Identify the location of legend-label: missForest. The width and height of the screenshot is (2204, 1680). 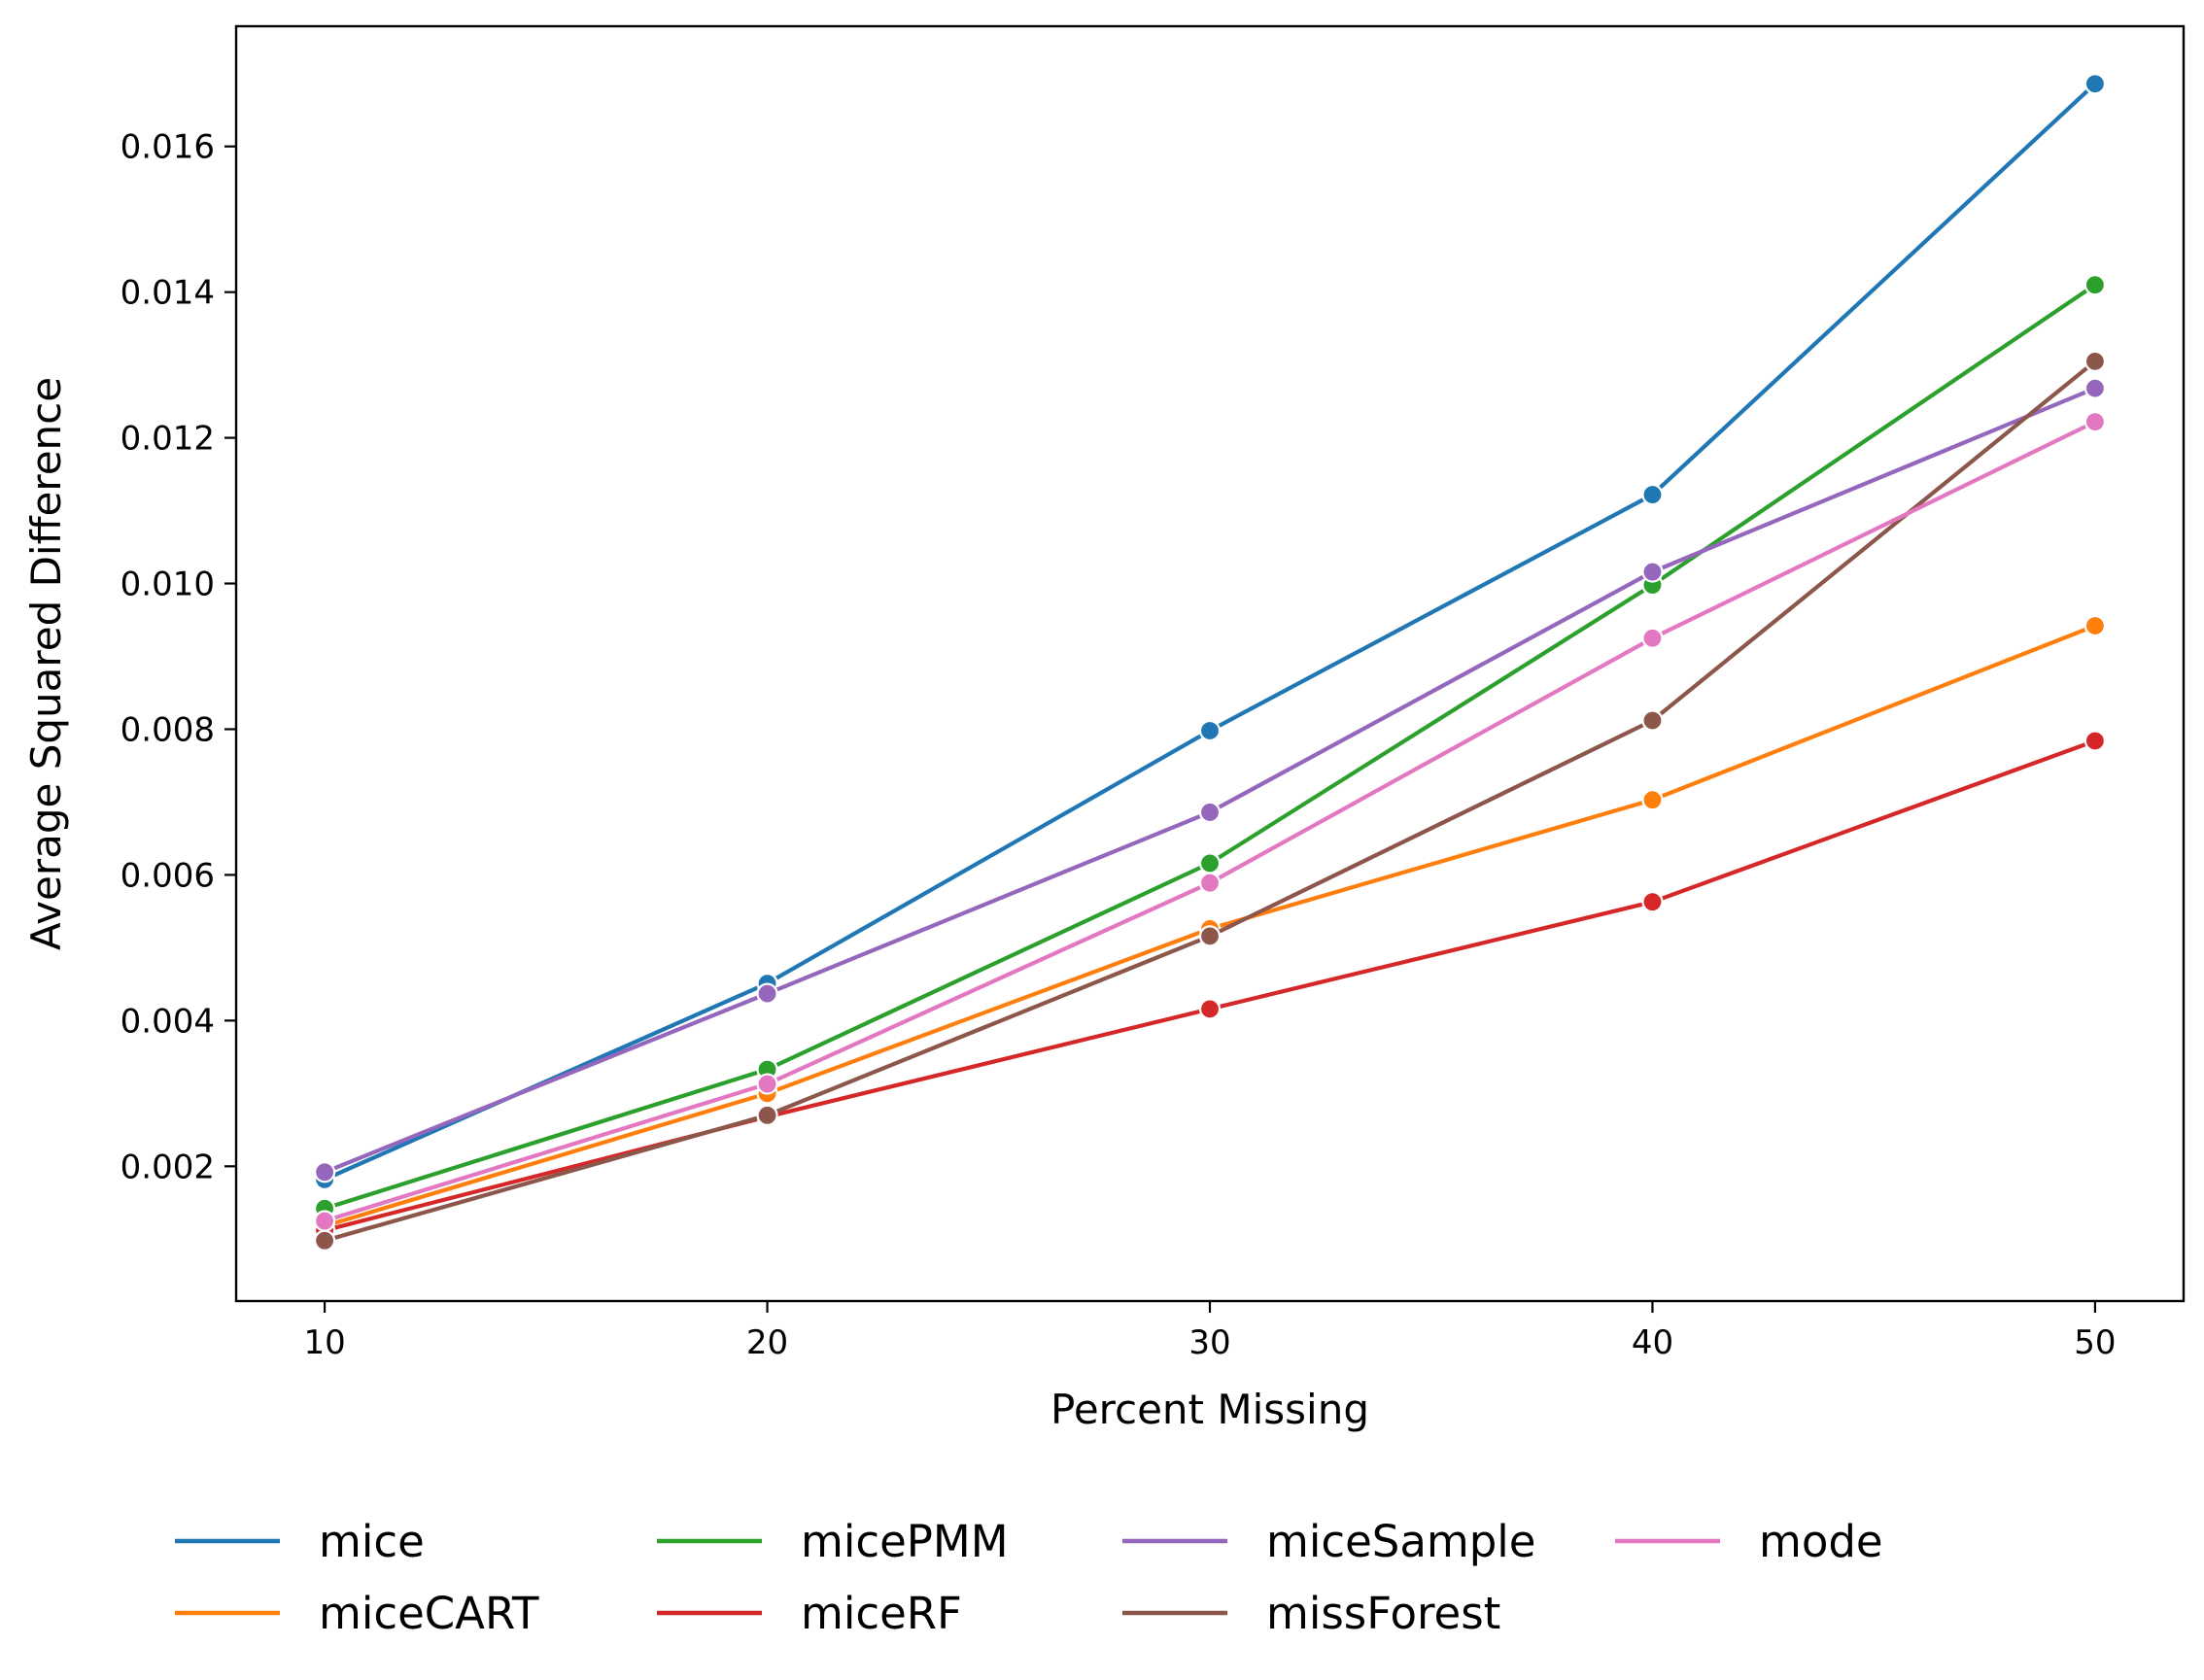
(1383, 1613).